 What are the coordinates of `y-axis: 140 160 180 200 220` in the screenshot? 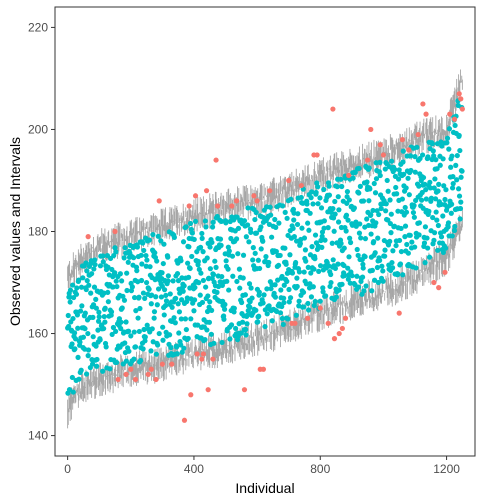 It's located at (41, 231).